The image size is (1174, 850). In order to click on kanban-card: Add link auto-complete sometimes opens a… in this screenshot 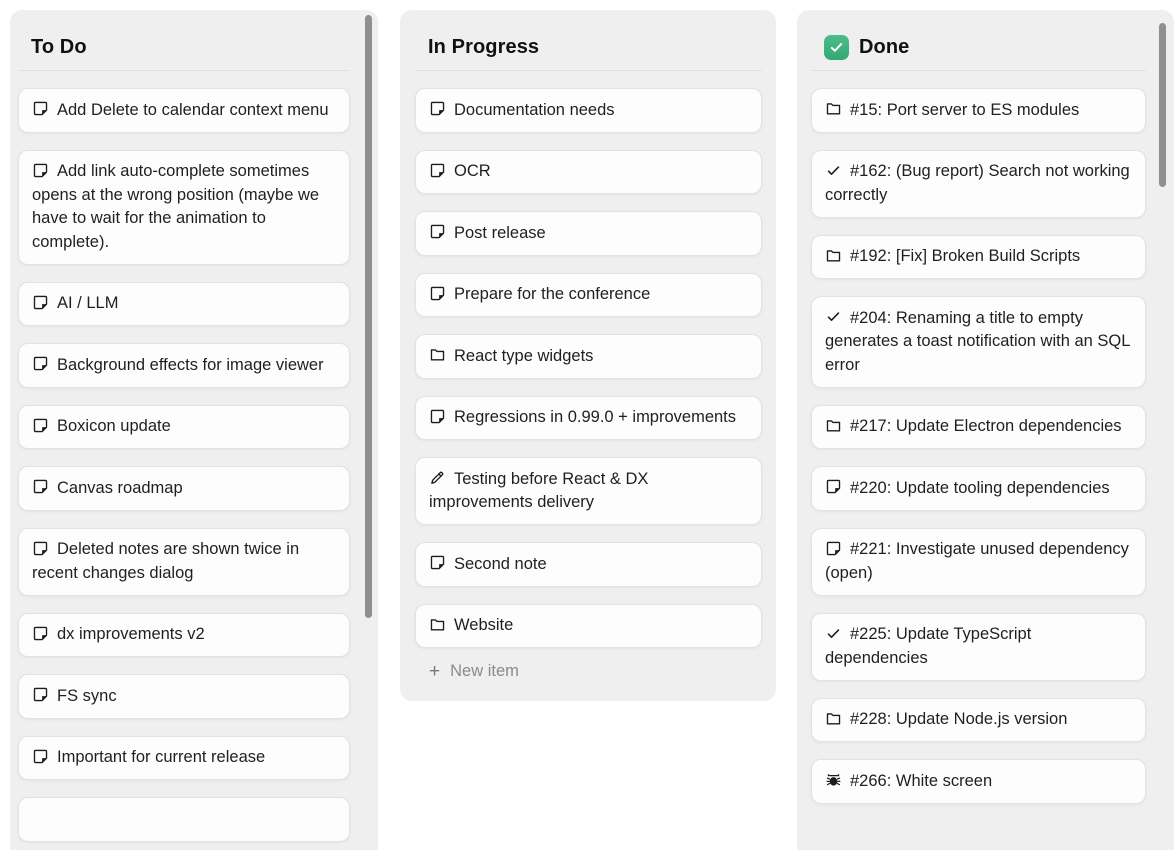, I will do `click(184, 207)`.